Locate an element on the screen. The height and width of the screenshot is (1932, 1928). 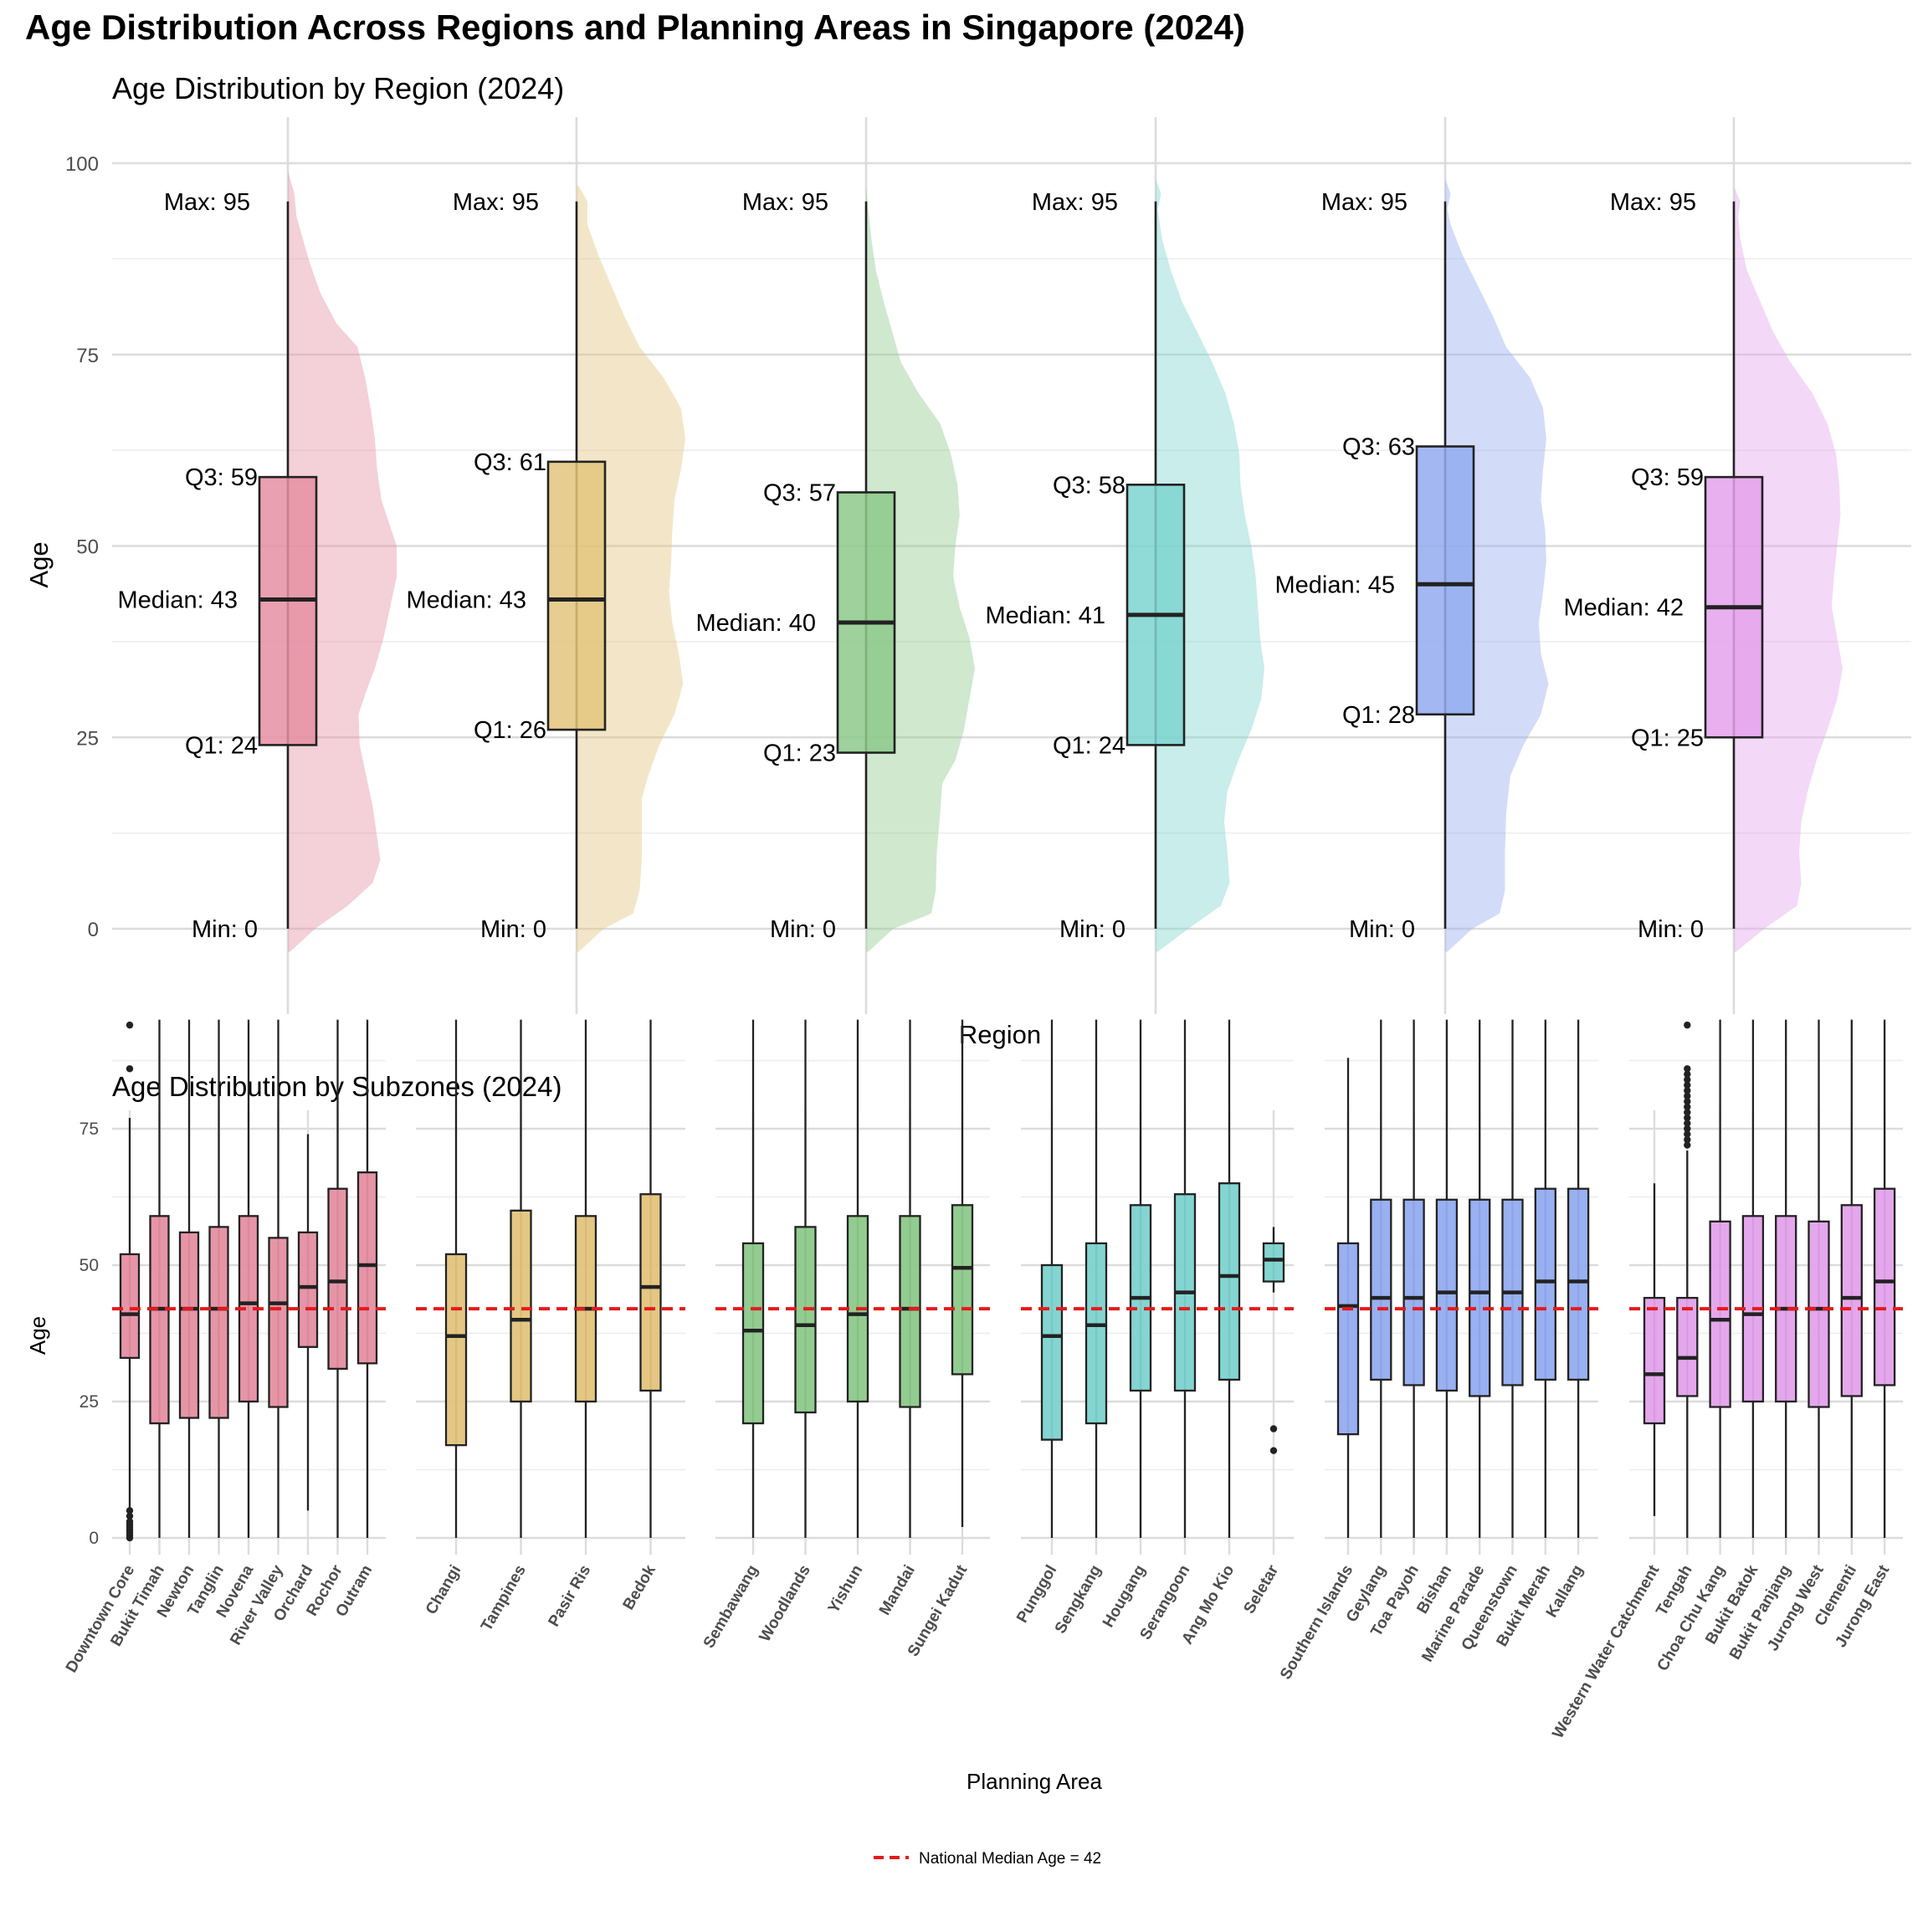
region-y-tick-label: 50 is located at coordinates (87, 547).